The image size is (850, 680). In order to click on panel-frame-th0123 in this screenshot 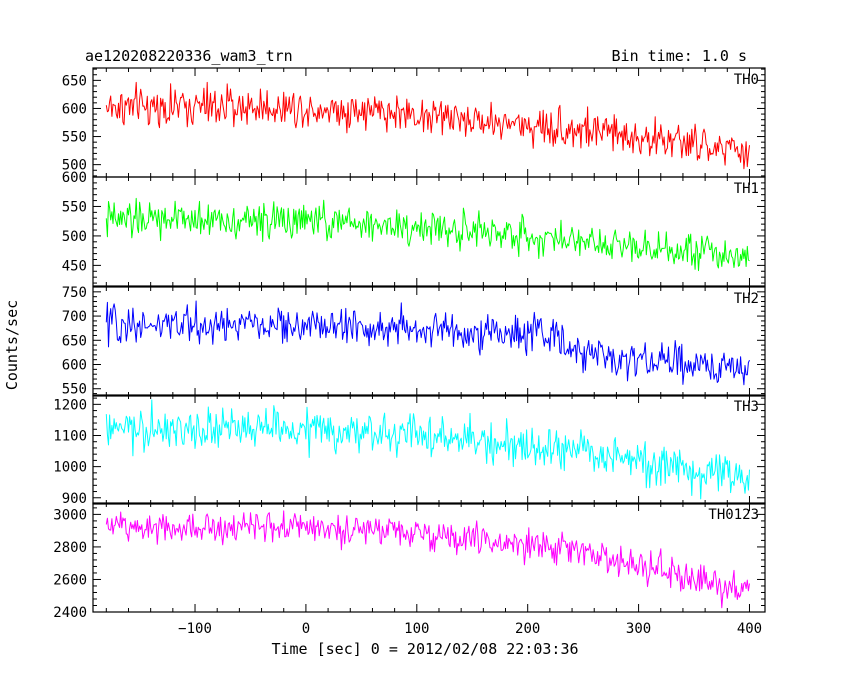, I will do `click(429, 557)`.